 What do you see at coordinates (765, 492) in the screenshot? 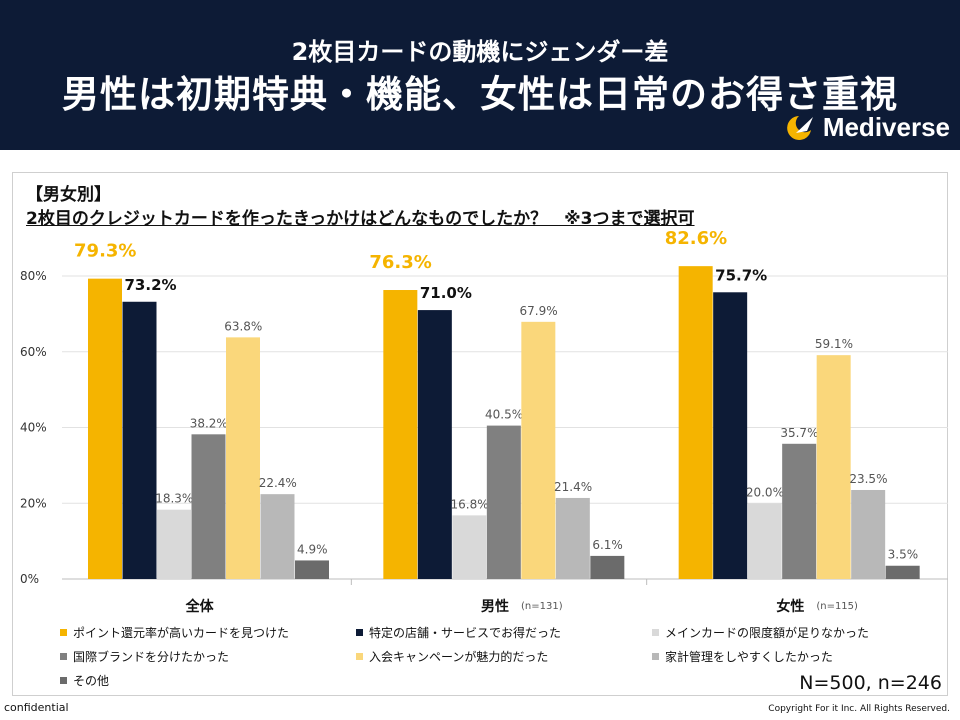
I see `data-label: 20.0%` at bounding box center [765, 492].